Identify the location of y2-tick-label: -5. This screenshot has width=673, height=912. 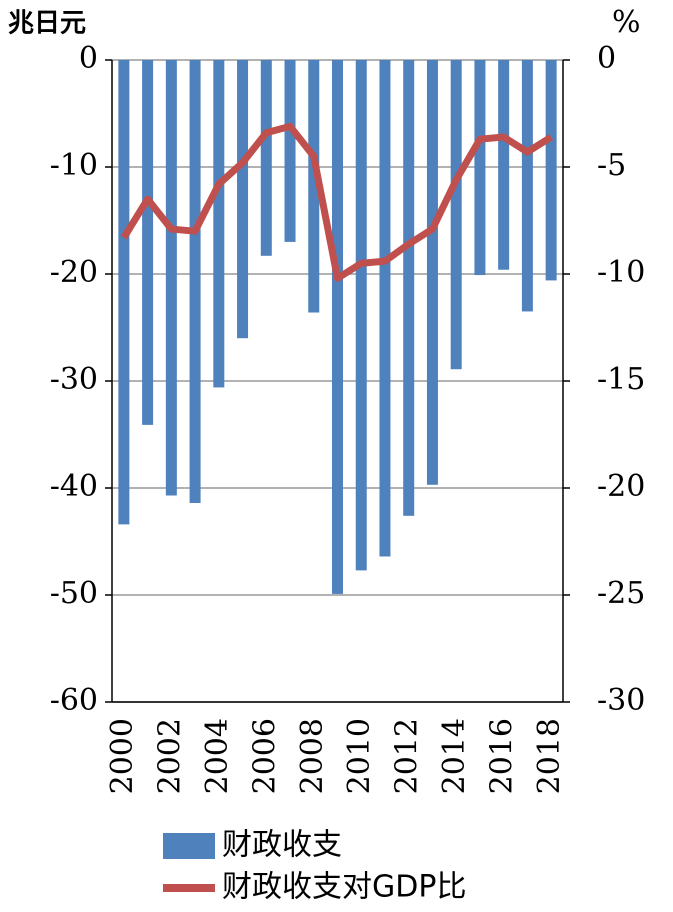
(611, 165).